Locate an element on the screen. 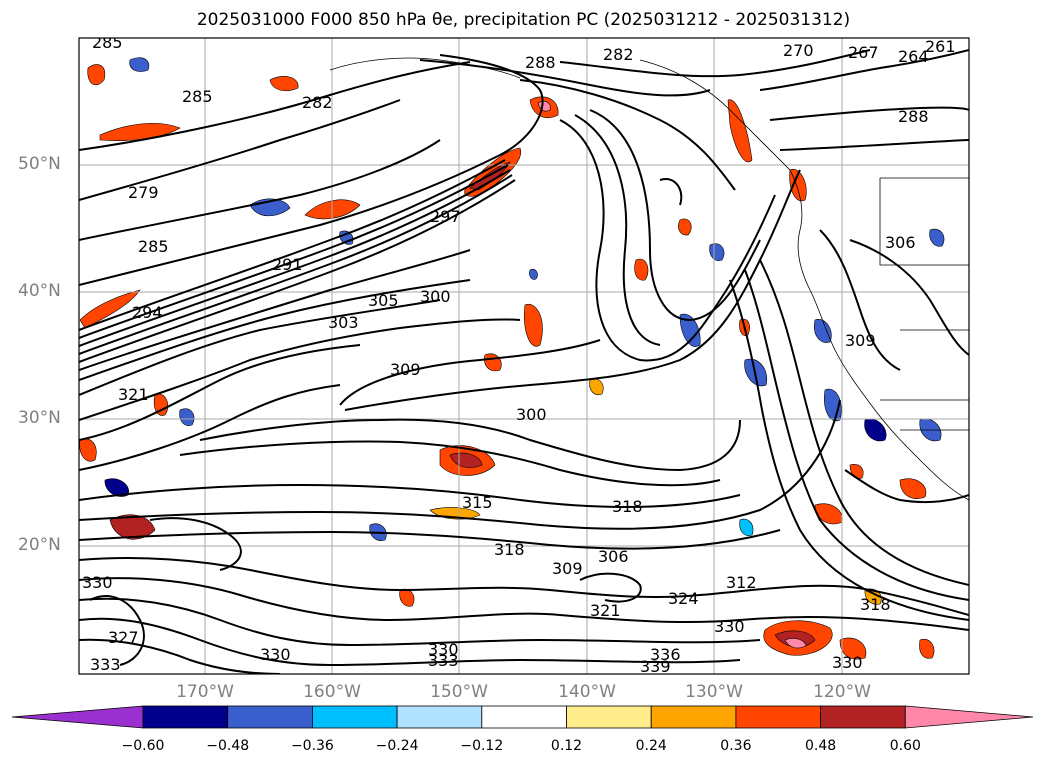 Image resolution: width=1047 pixels, height=767 pixels. longitude-label: 150°W is located at coordinates (459, 692).